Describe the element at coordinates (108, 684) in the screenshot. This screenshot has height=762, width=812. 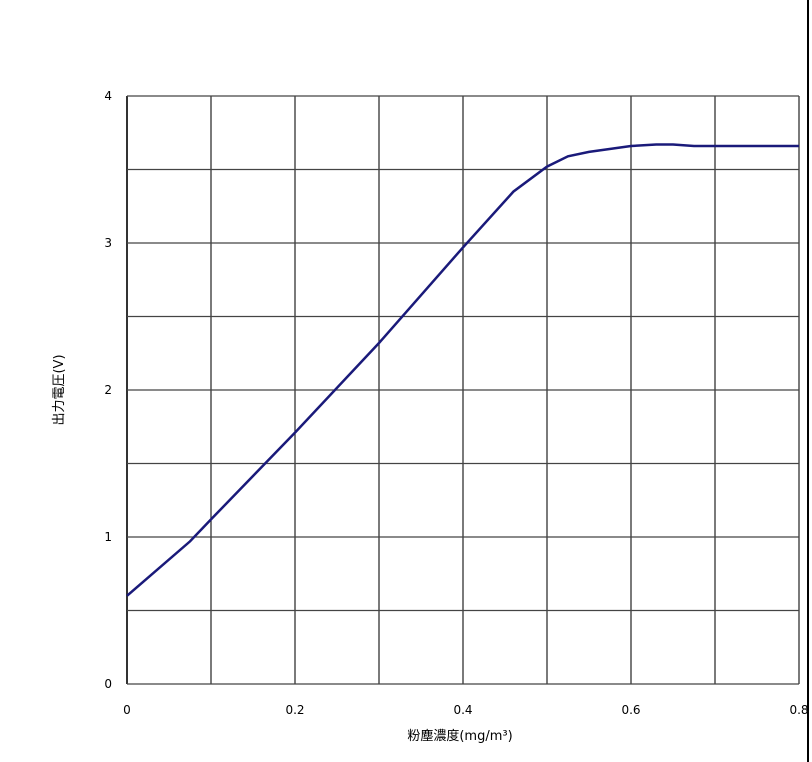
I see `y-tick-label: 0` at that location.